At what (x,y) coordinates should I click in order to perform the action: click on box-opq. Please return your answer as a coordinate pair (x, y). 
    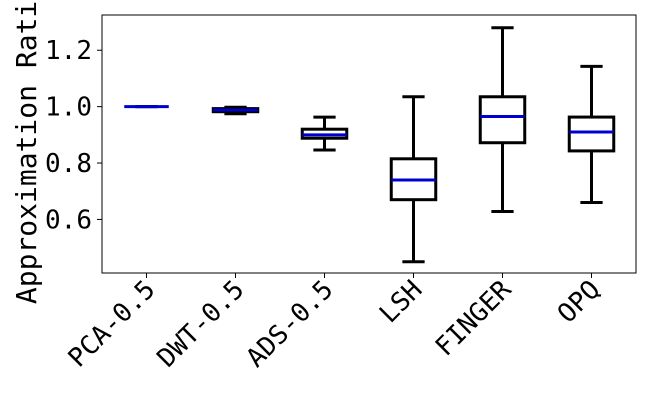
    Looking at the image, I should click on (591, 134).